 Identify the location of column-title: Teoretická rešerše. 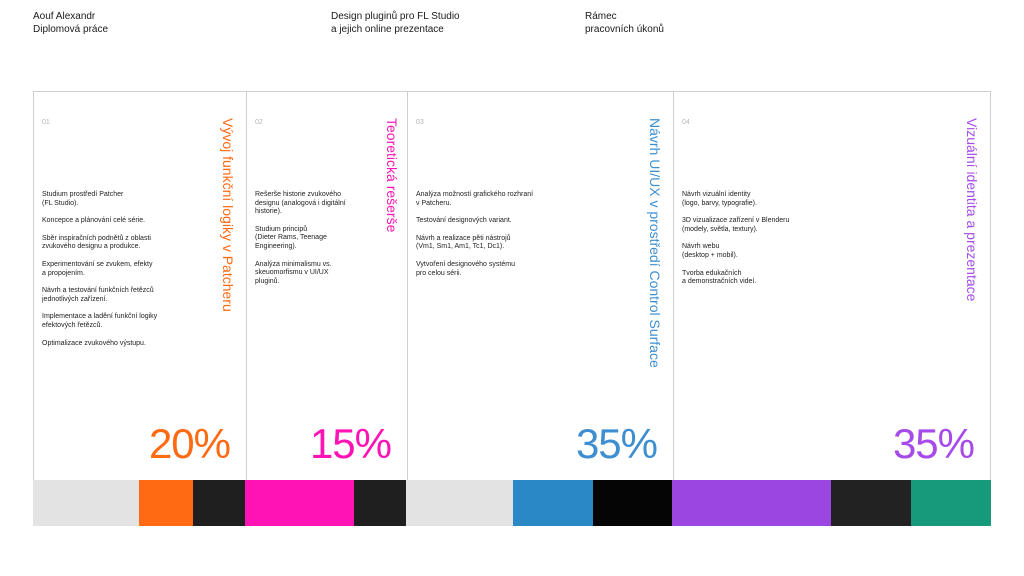
(392, 175).